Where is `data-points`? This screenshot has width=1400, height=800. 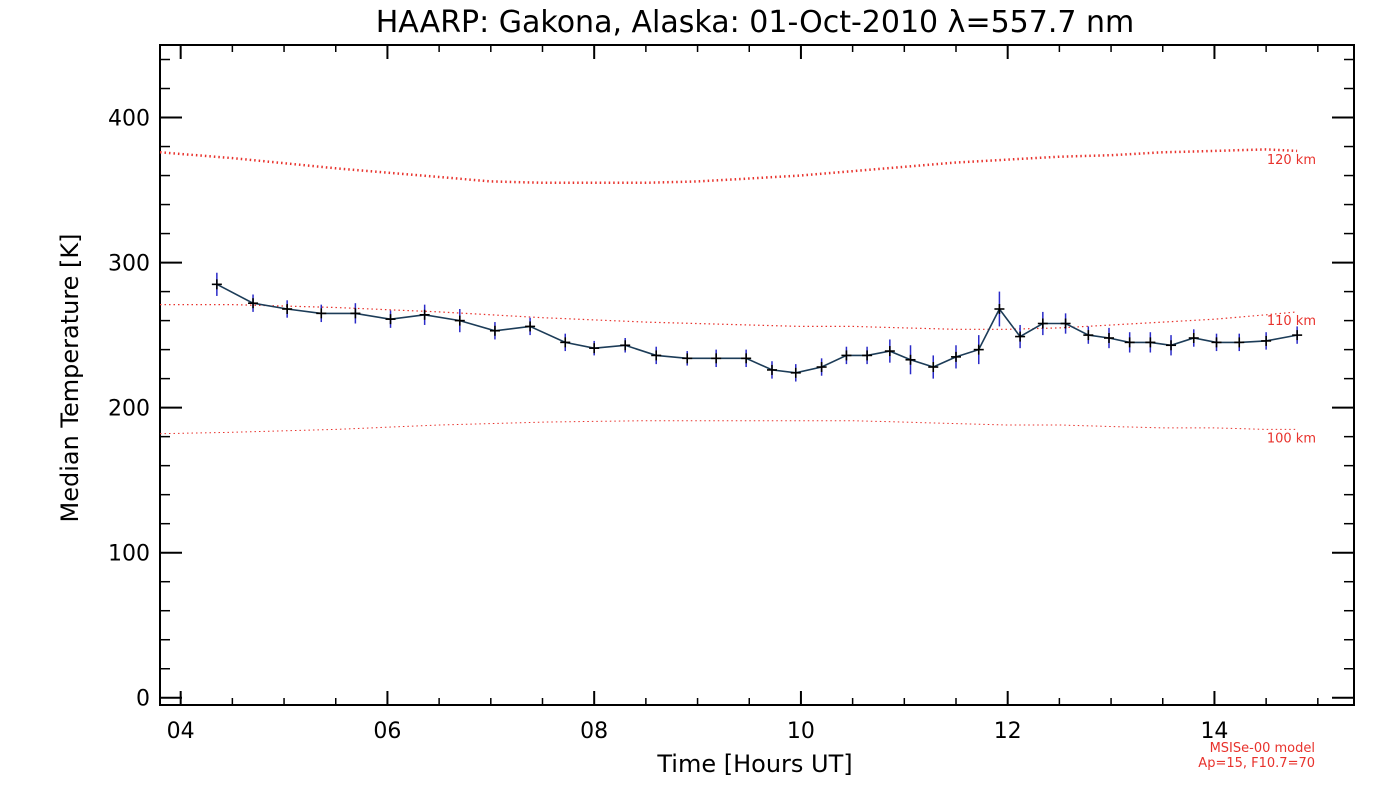
data-points is located at coordinates (757, 328).